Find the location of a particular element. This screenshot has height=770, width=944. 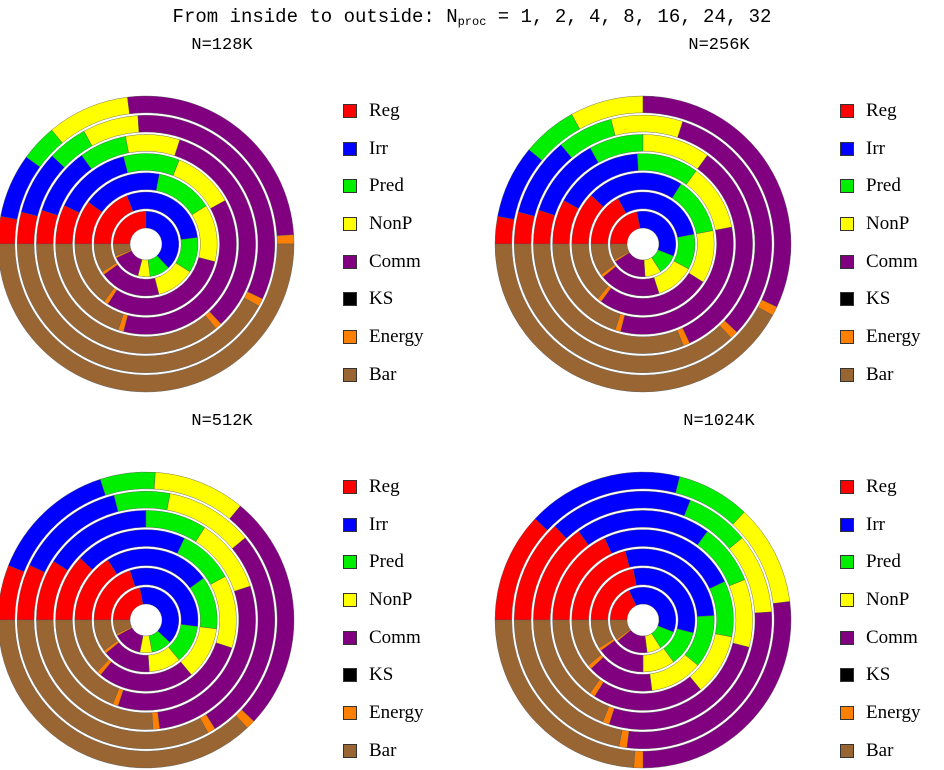

chart-title: N=128K is located at coordinates (222, 45).